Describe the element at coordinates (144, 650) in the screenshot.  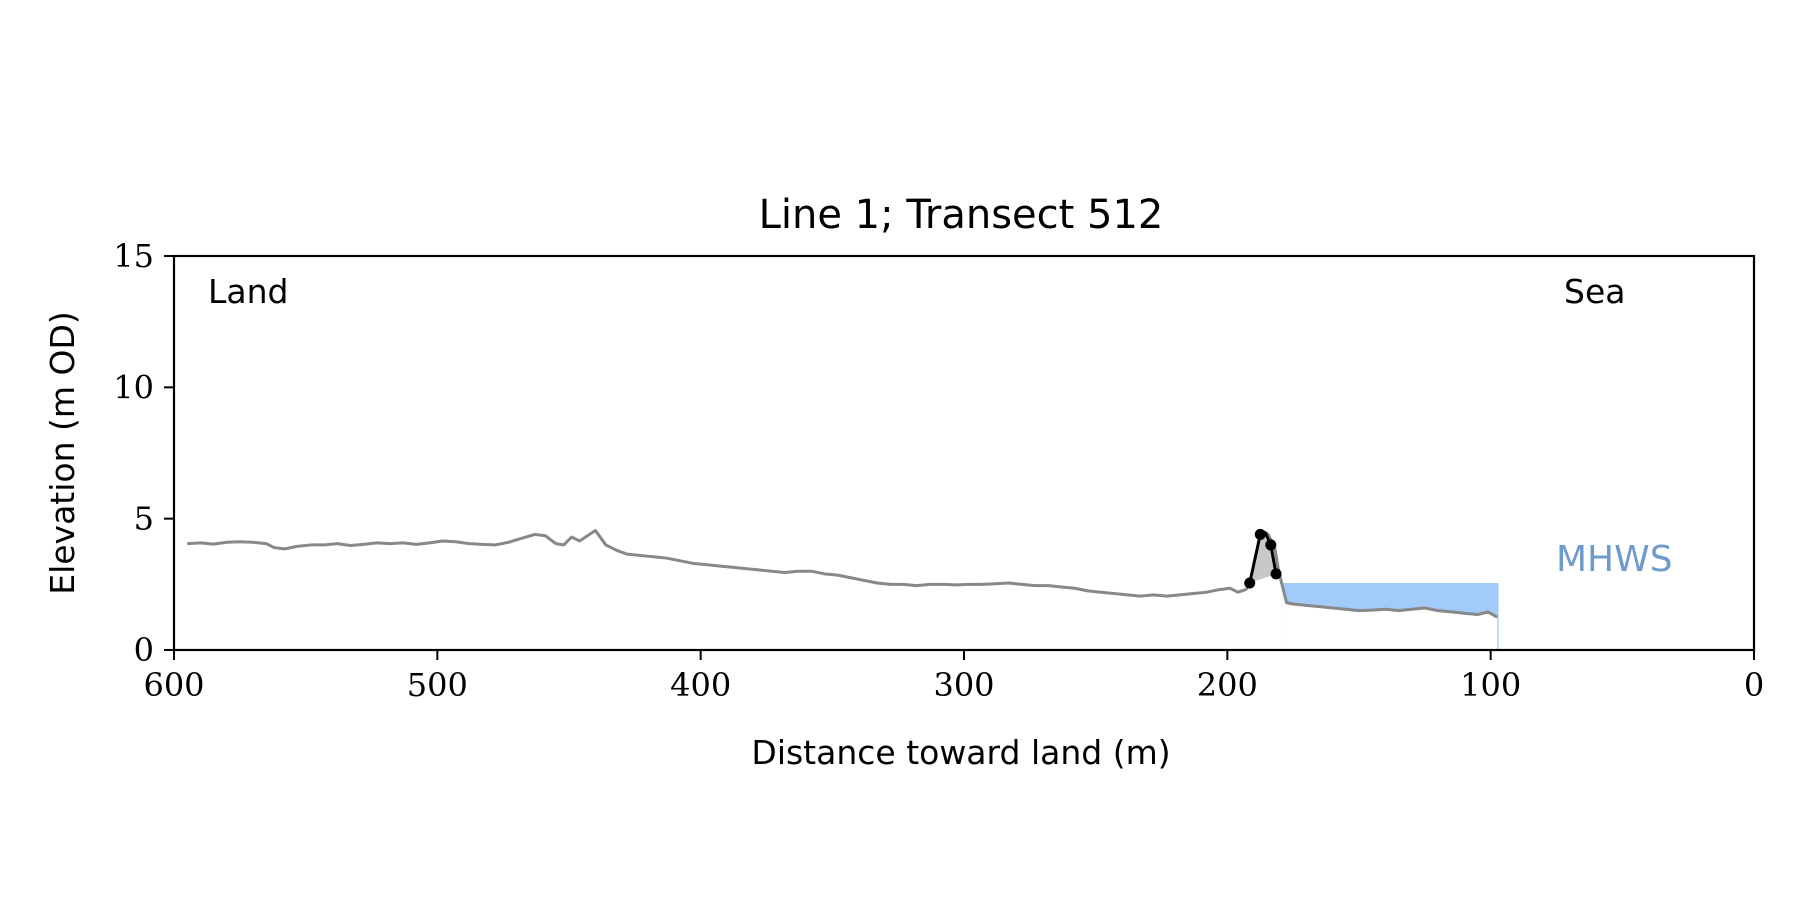
I see `y-tick-label: 0` at that location.